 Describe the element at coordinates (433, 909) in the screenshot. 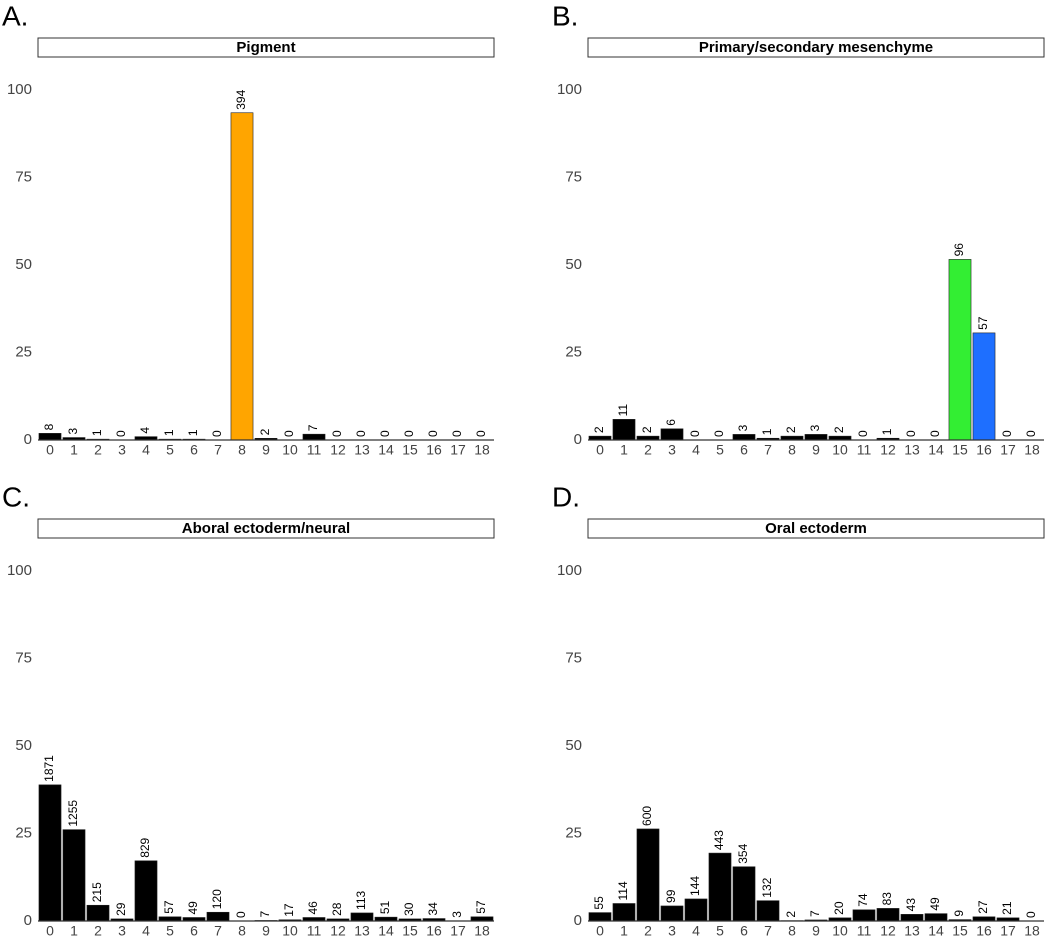

I see `count-label: 34` at that location.